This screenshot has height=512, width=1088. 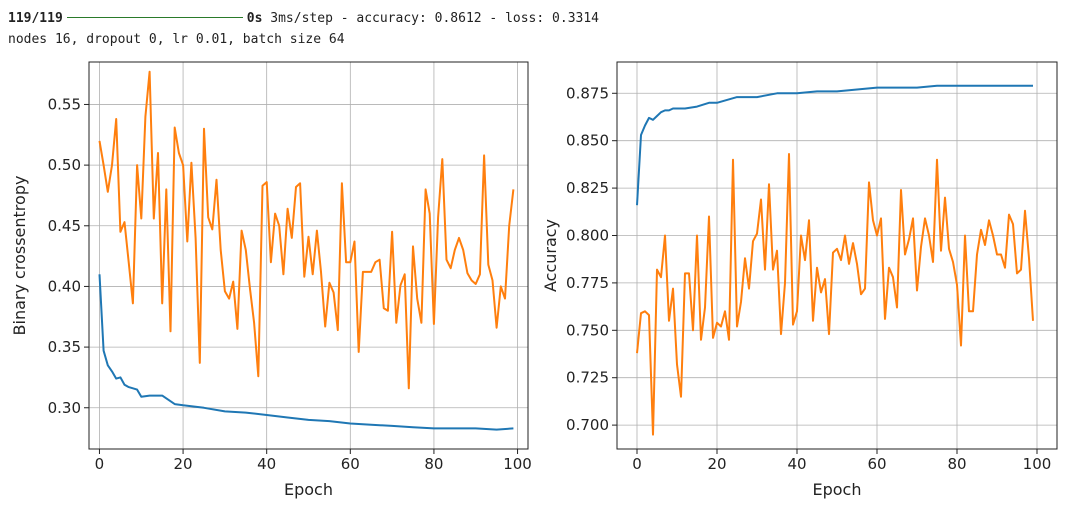 What do you see at coordinates (834, 145) in the screenshot?
I see `series-line-accuracy` at bounding box center [834, 145].